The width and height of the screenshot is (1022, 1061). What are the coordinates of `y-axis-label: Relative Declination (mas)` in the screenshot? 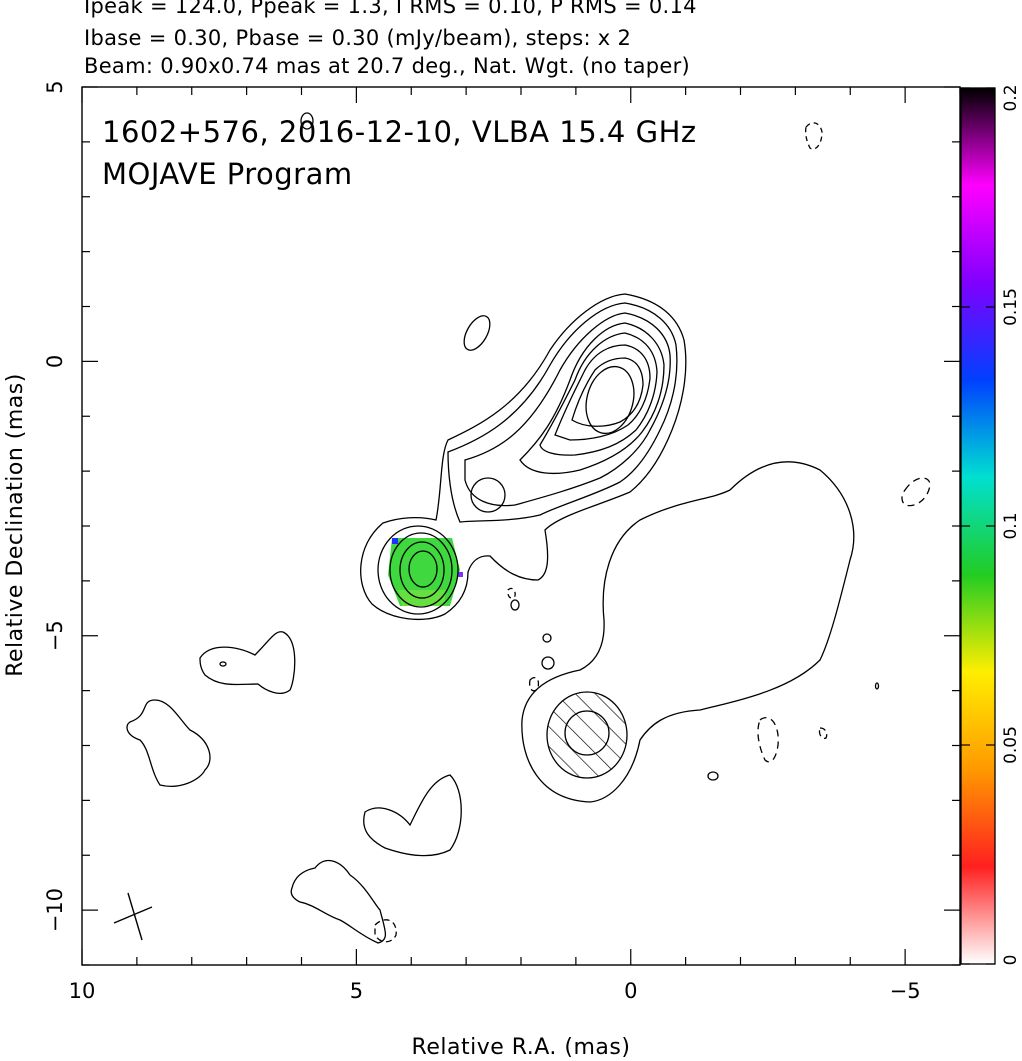 It's located at (15, 525).